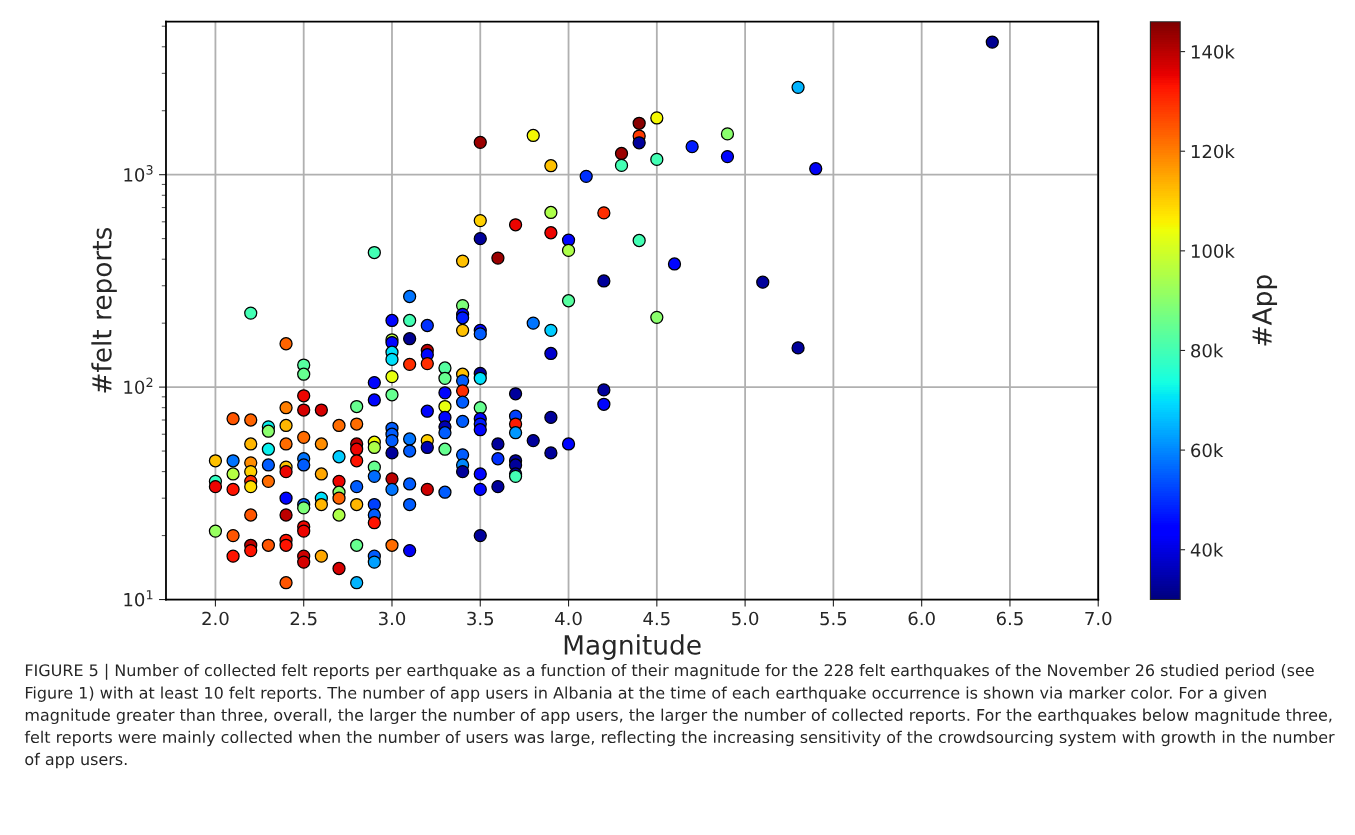  What do you see at coordinates (656, 618) in the screenshot?
I see `x-tick-label: 4.5` at bounding box center [656, 618].